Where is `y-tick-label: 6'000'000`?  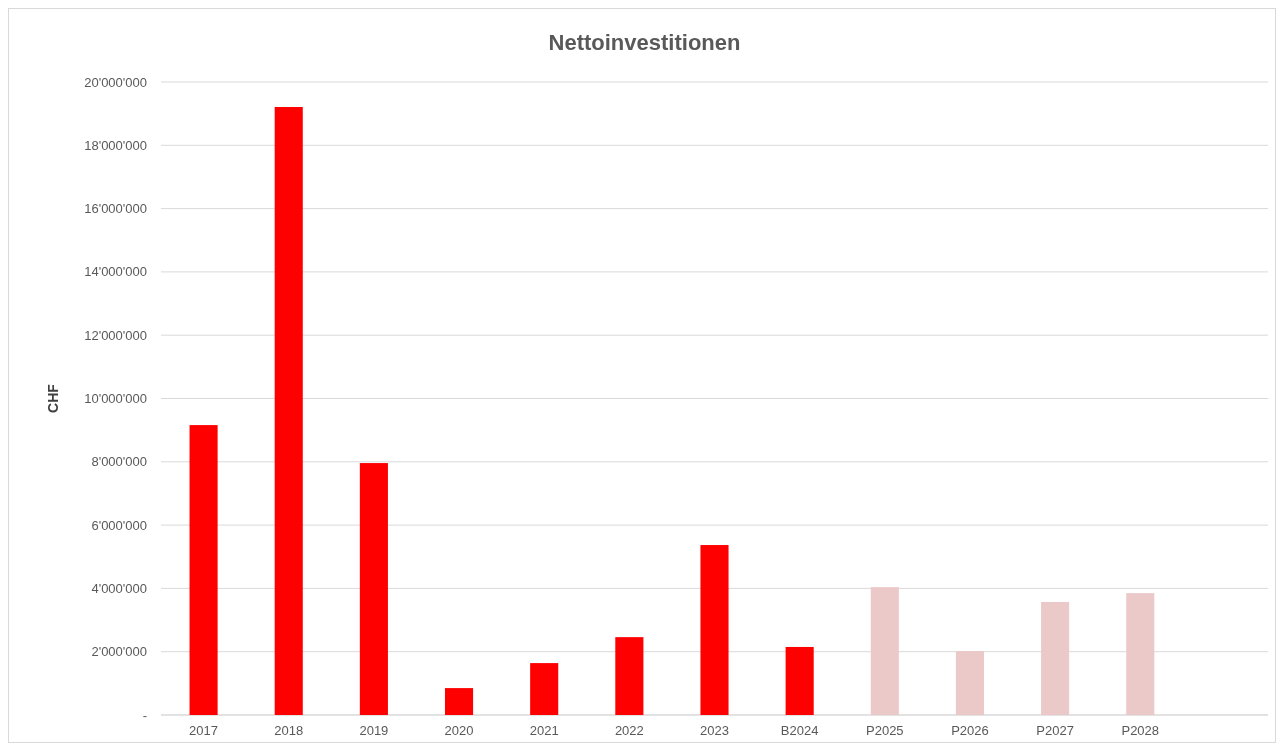
y-tick-label: 6'000'000 is located at coordinates (119, 525).